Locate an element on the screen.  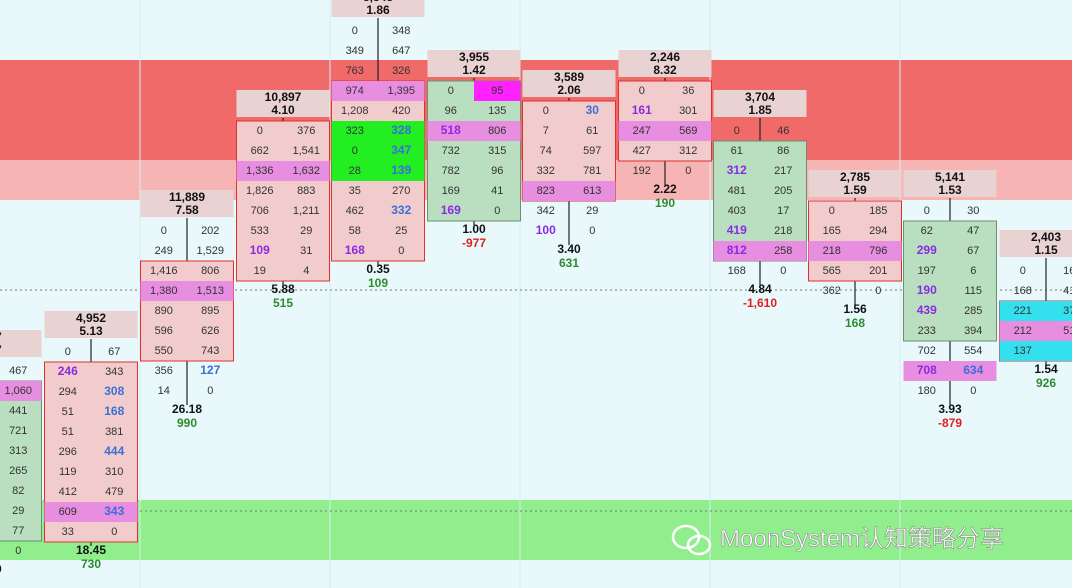
ask-volume: 743 is located at coordinates (210, 351).